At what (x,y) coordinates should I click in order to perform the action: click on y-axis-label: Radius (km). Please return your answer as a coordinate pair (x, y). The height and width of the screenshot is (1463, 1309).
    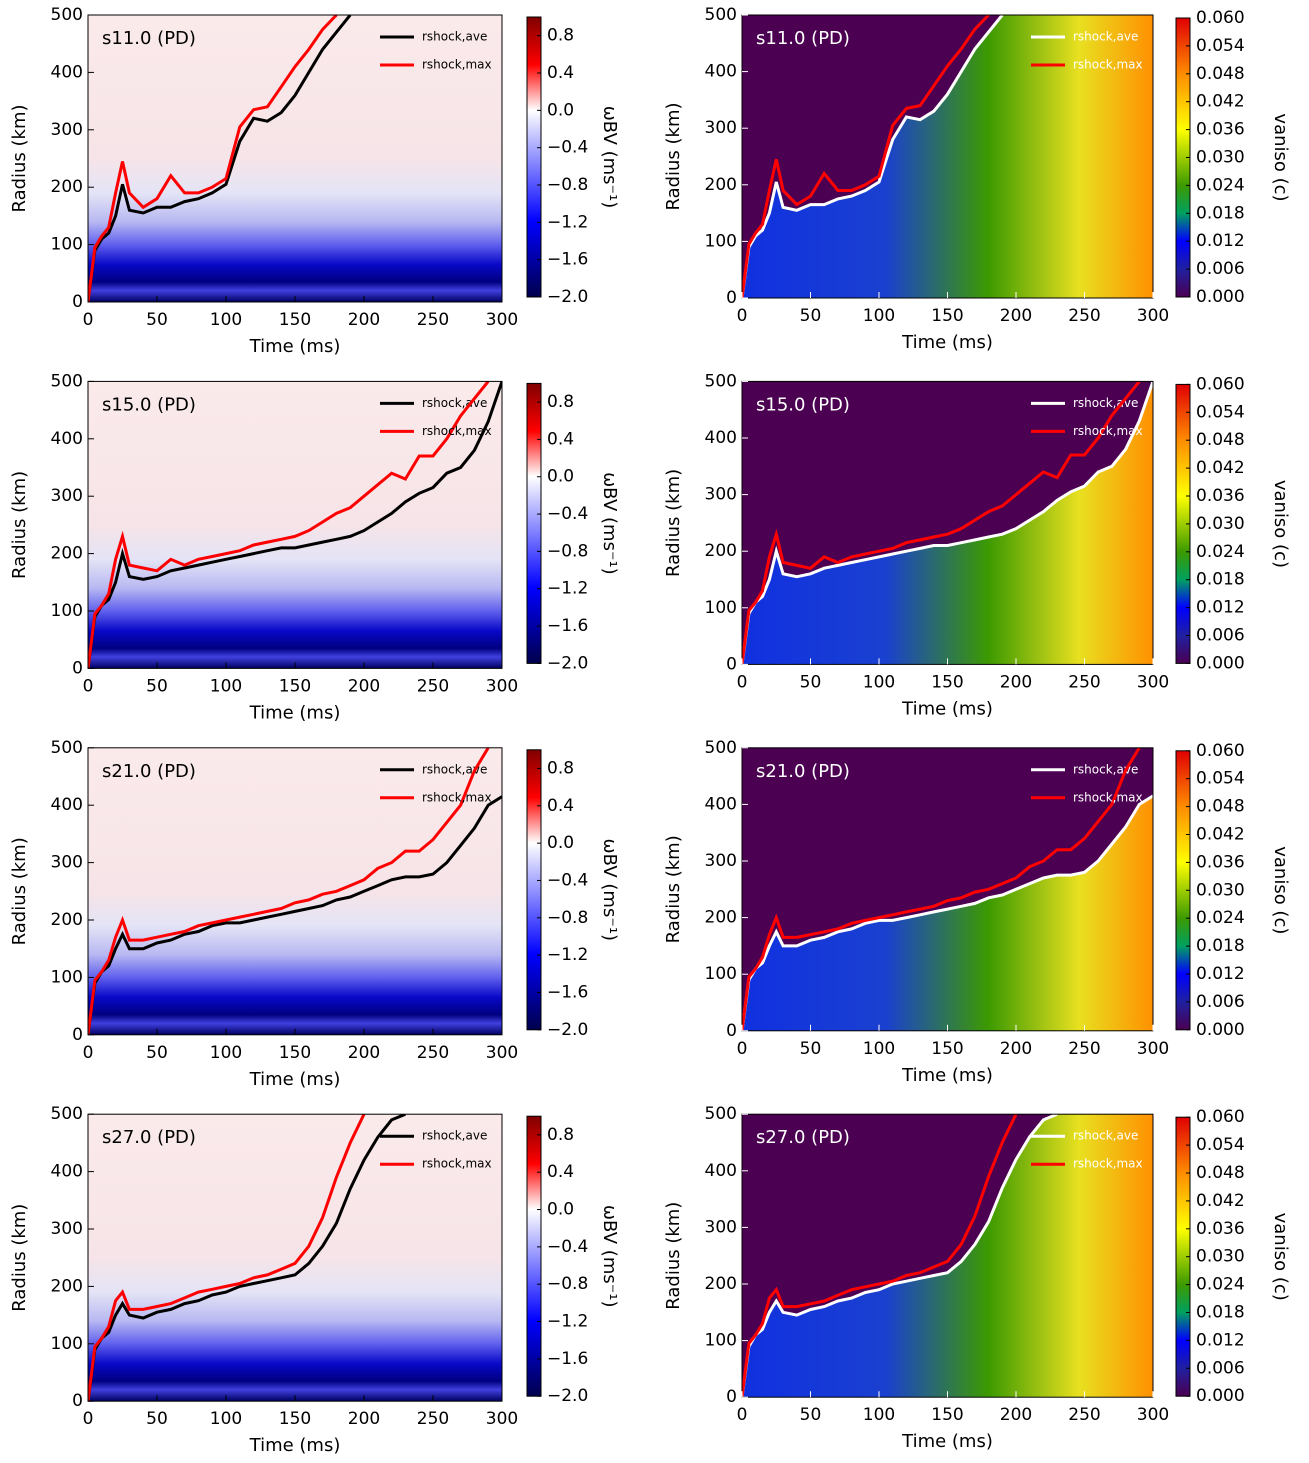
    Looking at the image, I should click on (19, 891).